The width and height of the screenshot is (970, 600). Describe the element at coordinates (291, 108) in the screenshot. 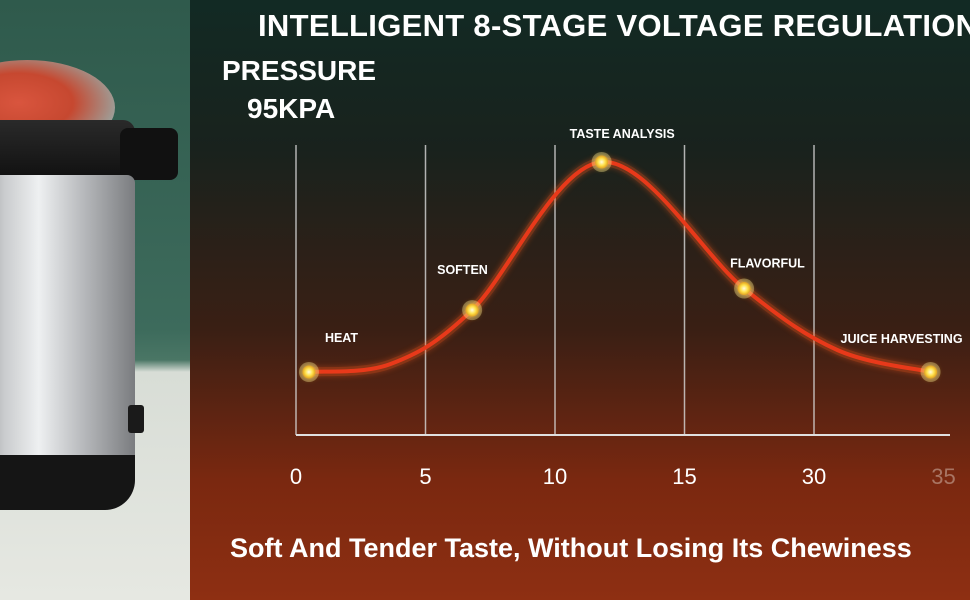

I see `pressure-value: 95KPA` at that location.